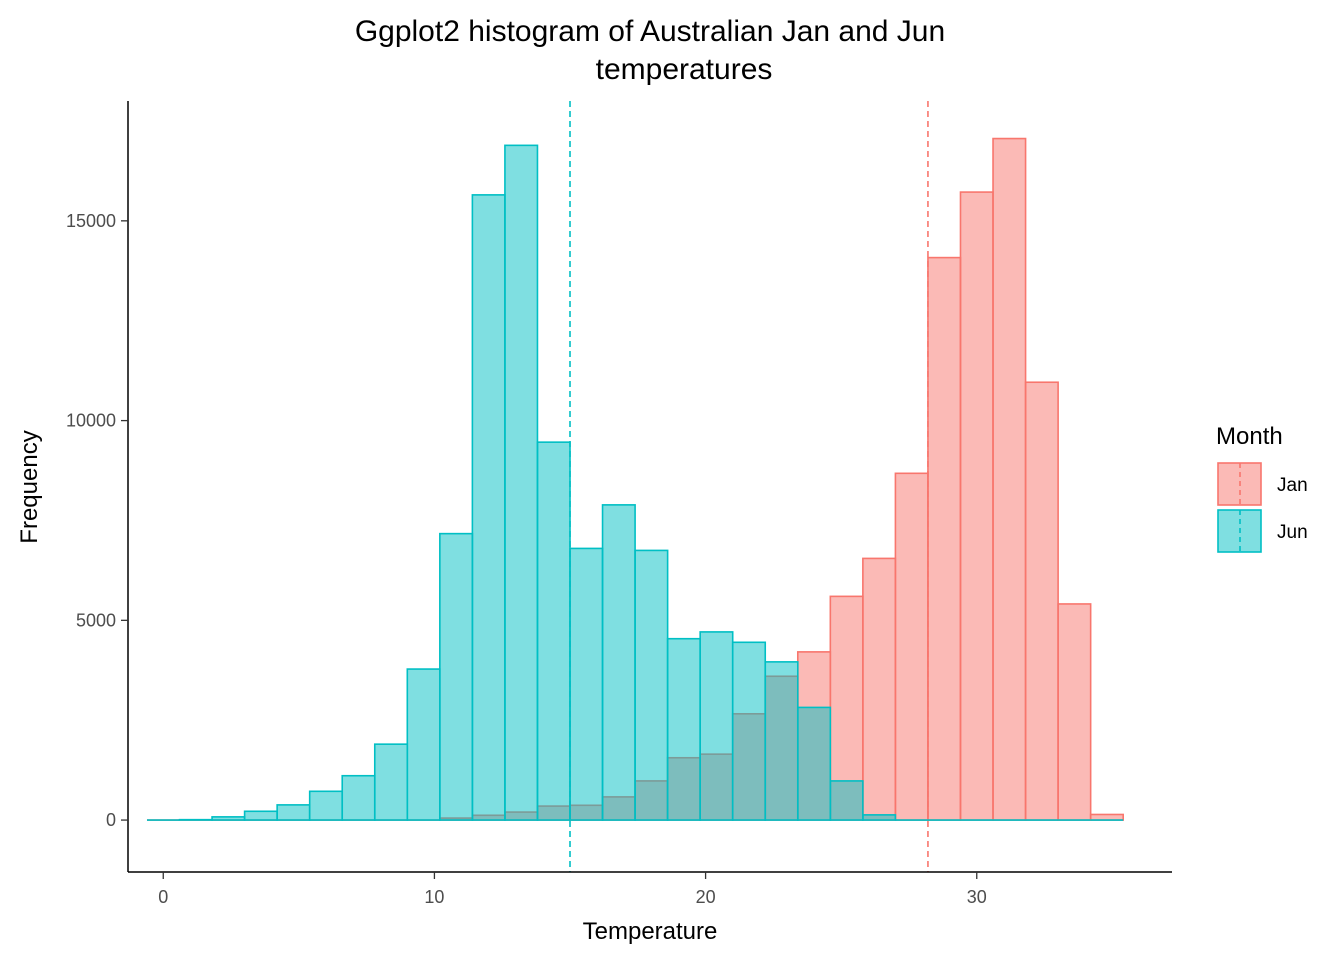  Describe the element at coordinates (111, 820) in the screenshot. I see `y-tick-label: 0` at that location.